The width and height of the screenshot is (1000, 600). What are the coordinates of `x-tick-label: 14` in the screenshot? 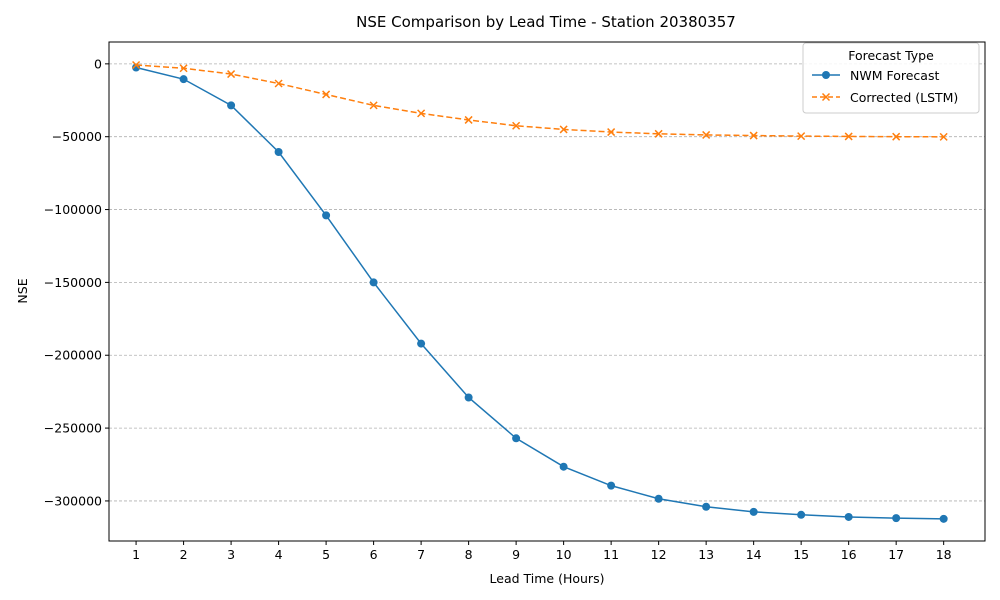 It's located at (754, 554).